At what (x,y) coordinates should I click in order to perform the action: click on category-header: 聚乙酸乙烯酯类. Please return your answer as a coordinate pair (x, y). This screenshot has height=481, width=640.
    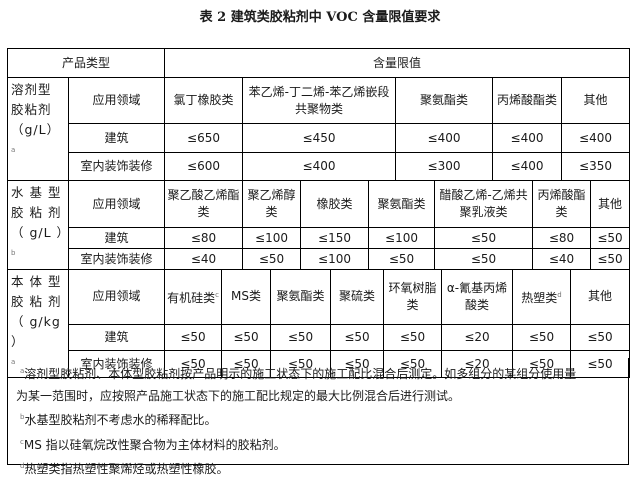
    Looking at the image, I should click on (203, 204).